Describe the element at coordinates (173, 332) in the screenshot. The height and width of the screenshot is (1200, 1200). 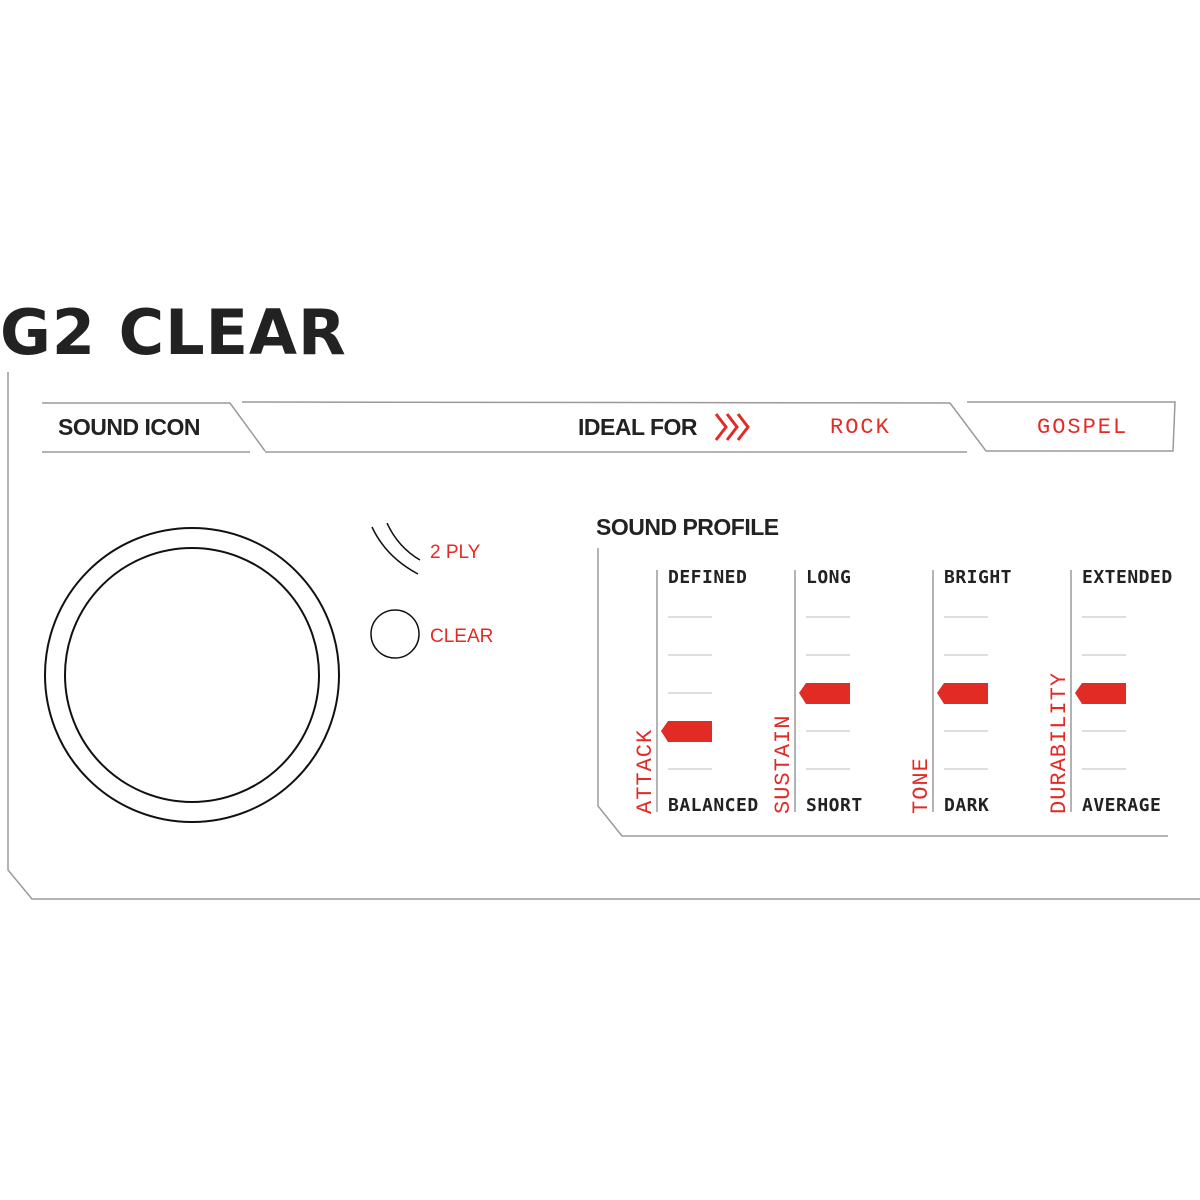
I see `product-title: G2 CLEAR` at that location.